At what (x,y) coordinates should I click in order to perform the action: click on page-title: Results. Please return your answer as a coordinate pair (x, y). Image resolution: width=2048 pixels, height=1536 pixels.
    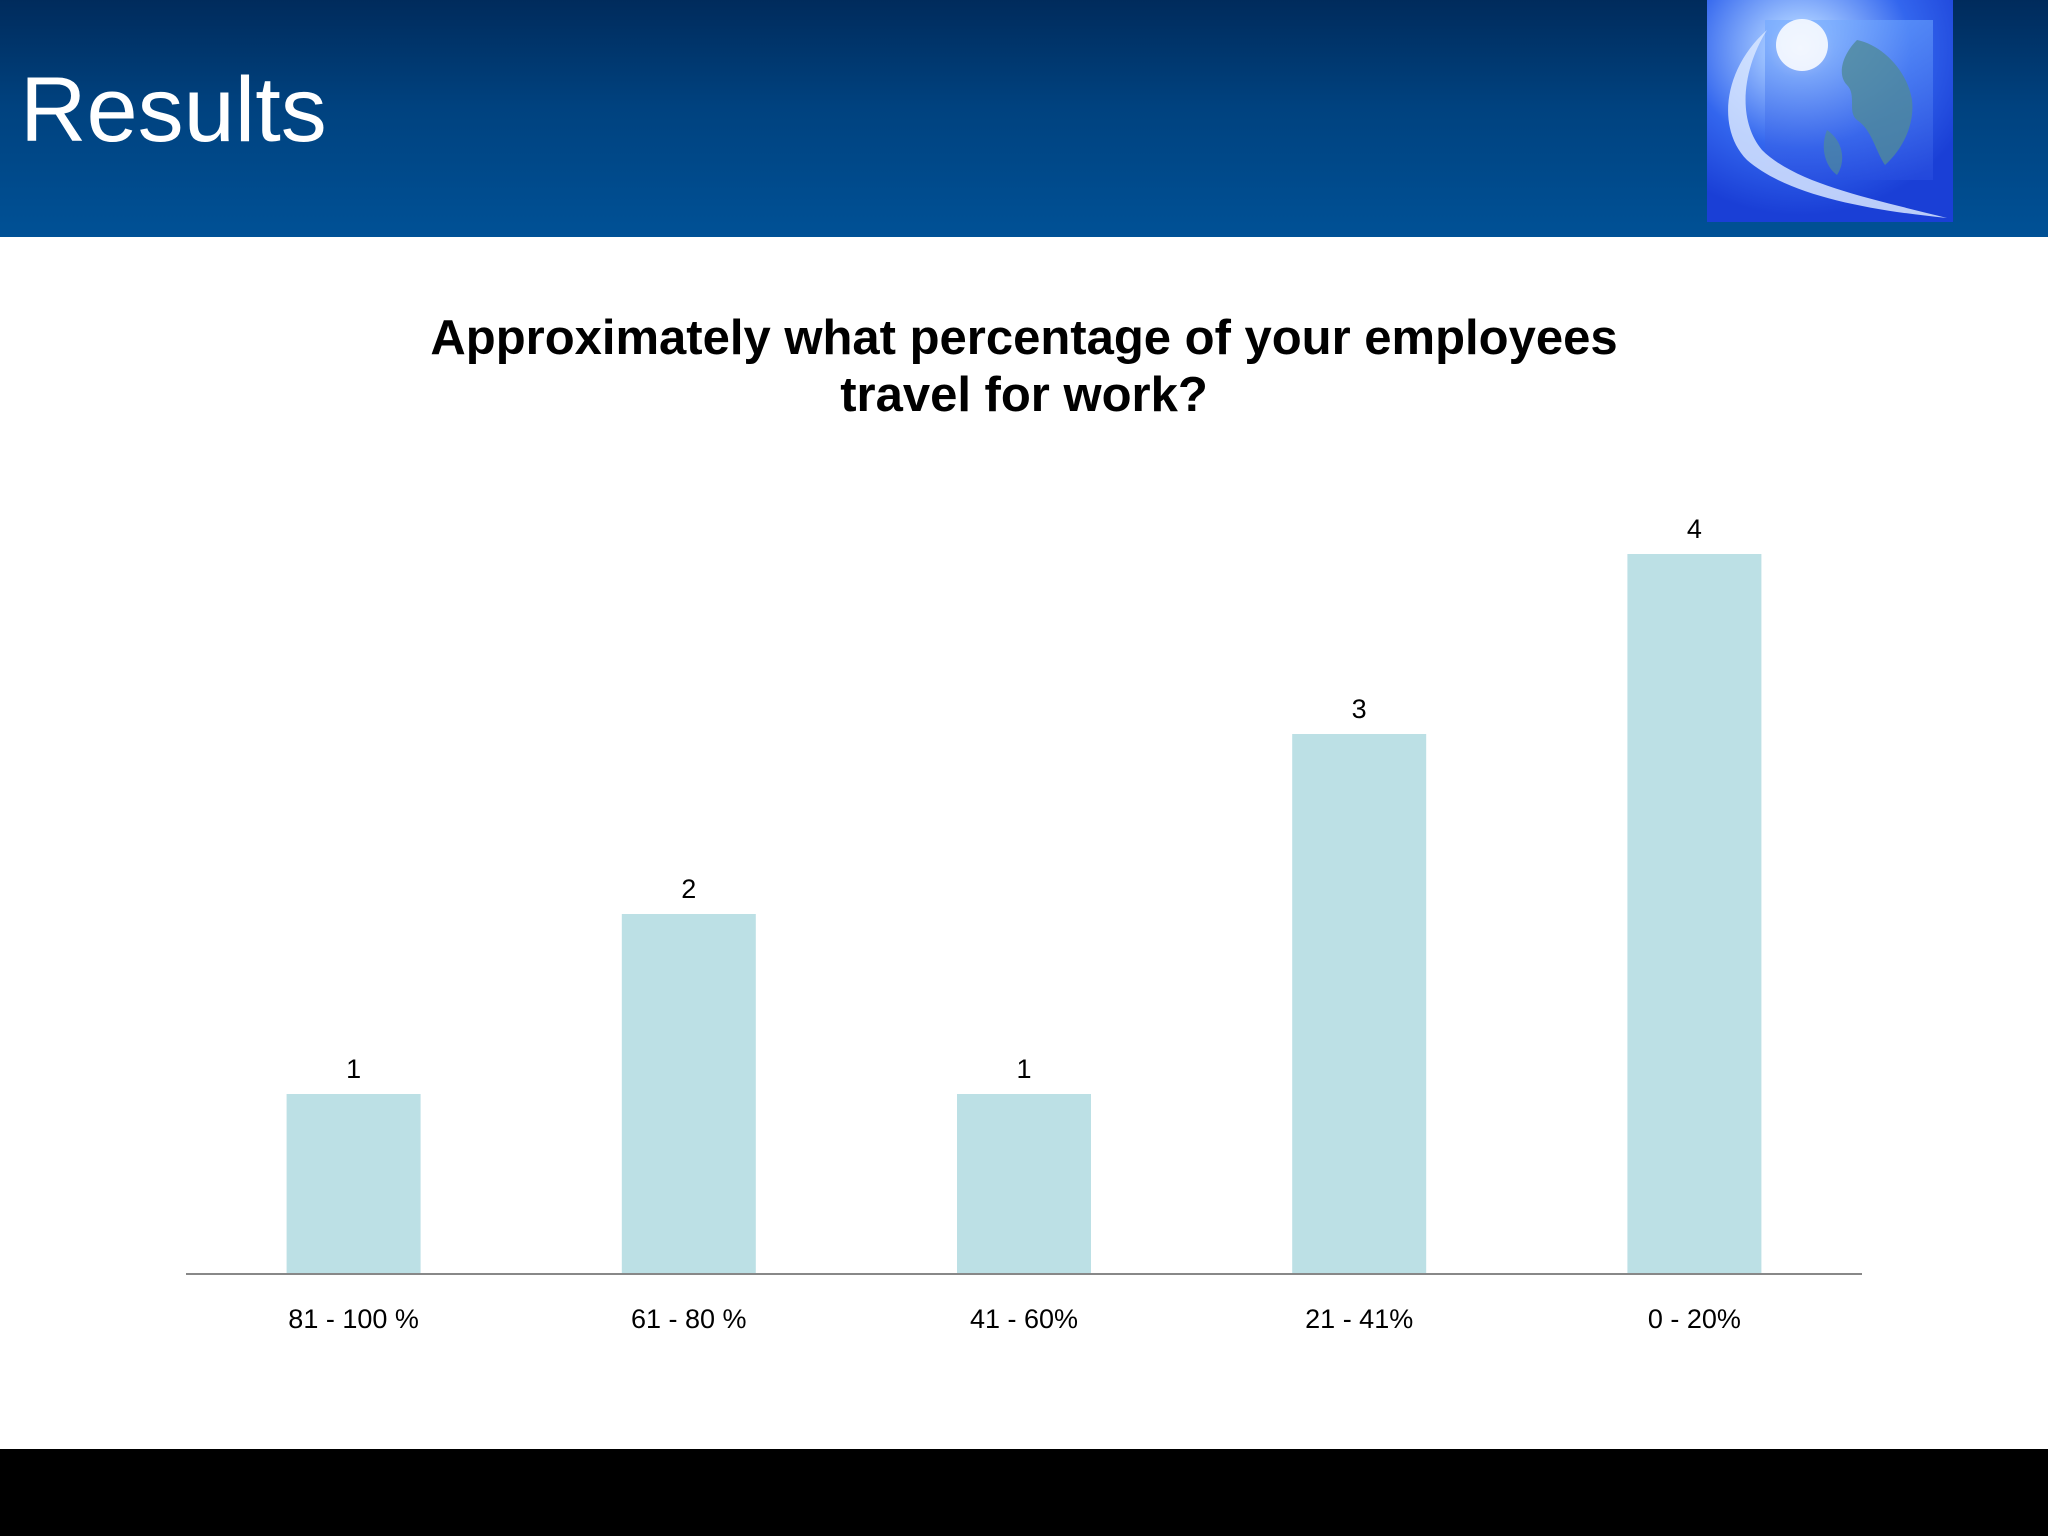
    Looking at the image, I should click on (173, 110).